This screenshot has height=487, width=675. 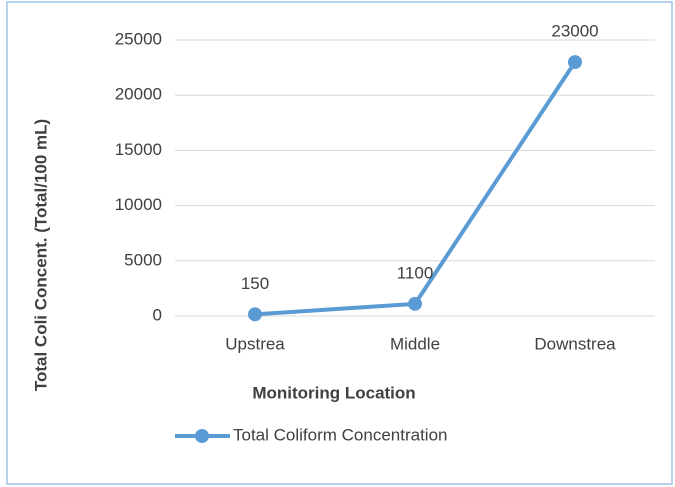 I want to click on y-tick-label: 10000, so click(x=138, y=204).